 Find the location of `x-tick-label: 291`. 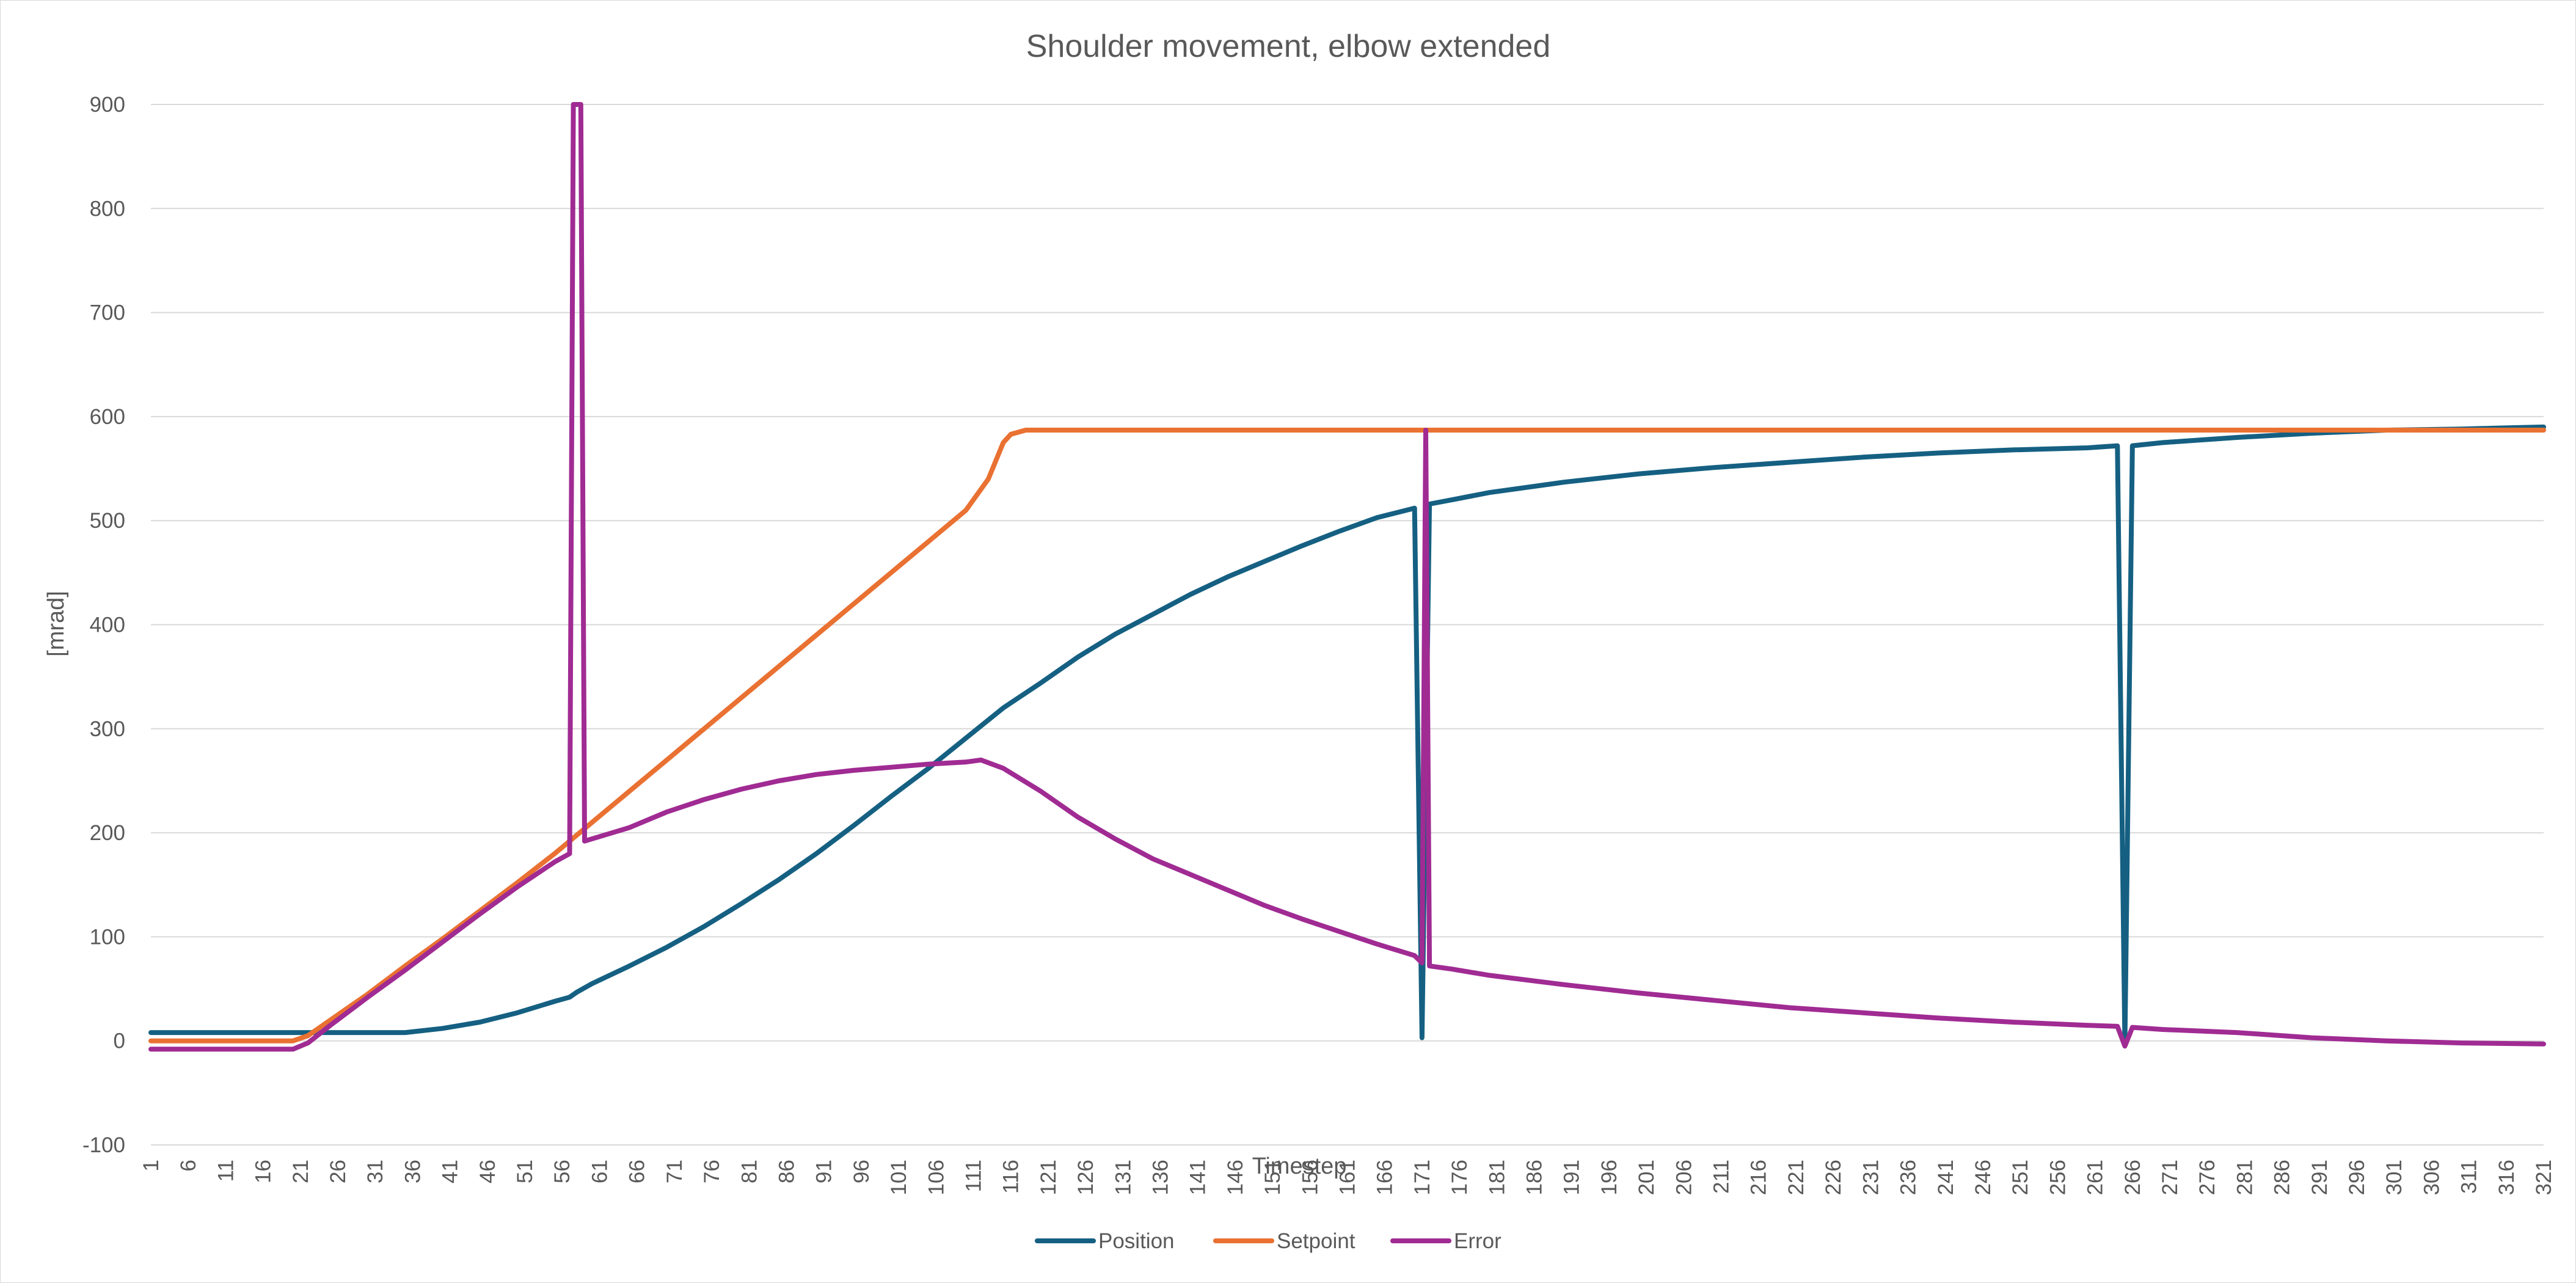

x-tick-label: 291 is located at coordinates (2320, 1177).